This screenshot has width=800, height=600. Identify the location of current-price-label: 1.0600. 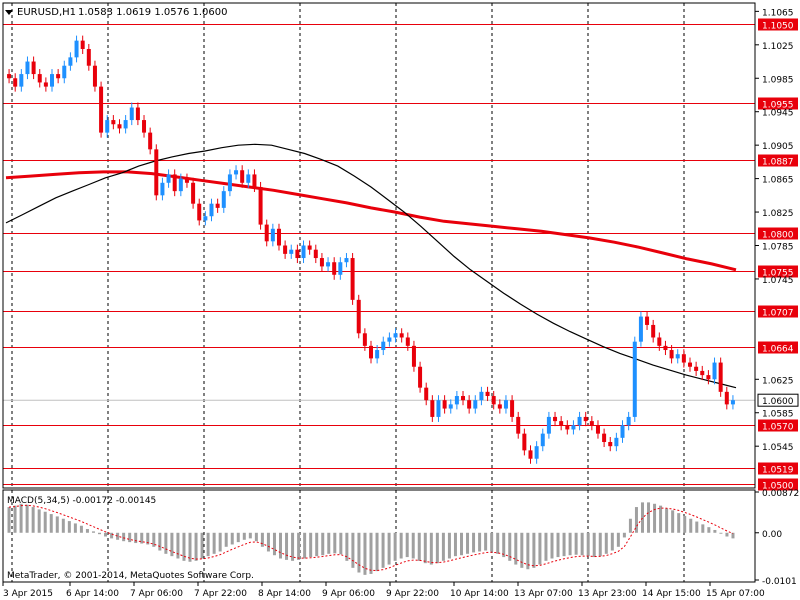
(778, 402).